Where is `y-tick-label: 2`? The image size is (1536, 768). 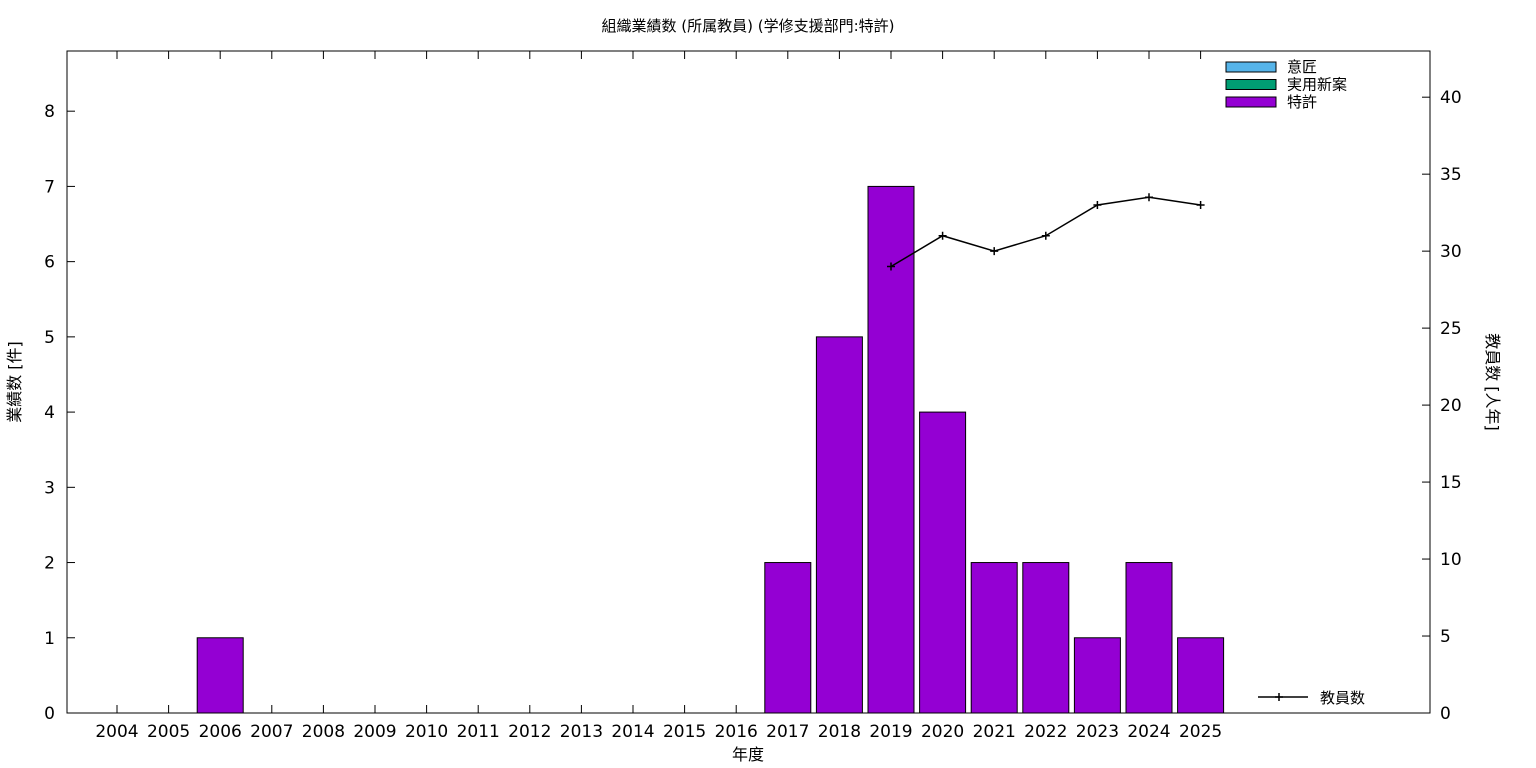
y-tick-label: 2 is located at coordinates (49, 564).